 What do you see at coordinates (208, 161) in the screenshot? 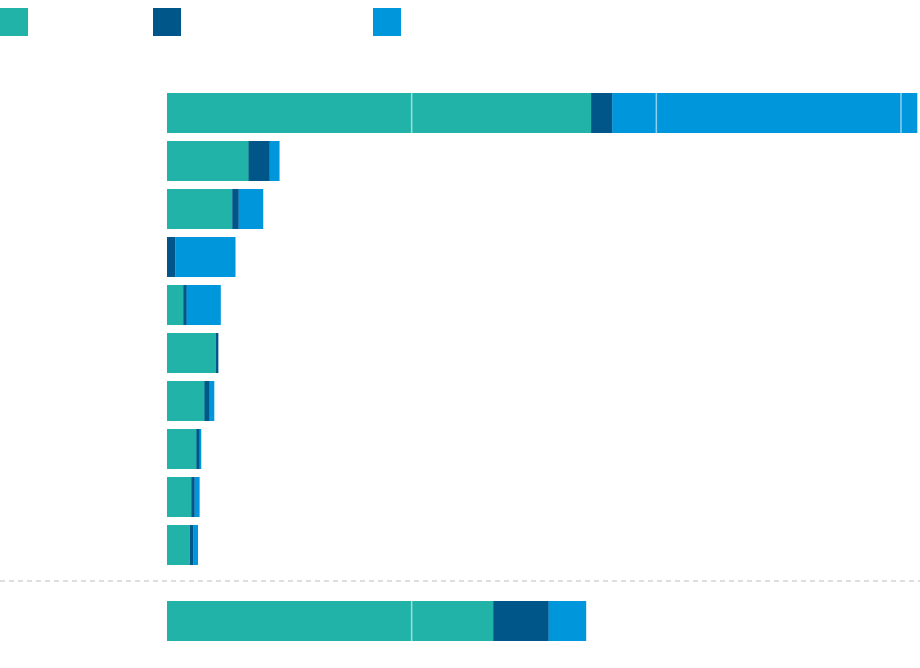
I see `bar-segment-row2-series1` at bounding box center [208, 161].